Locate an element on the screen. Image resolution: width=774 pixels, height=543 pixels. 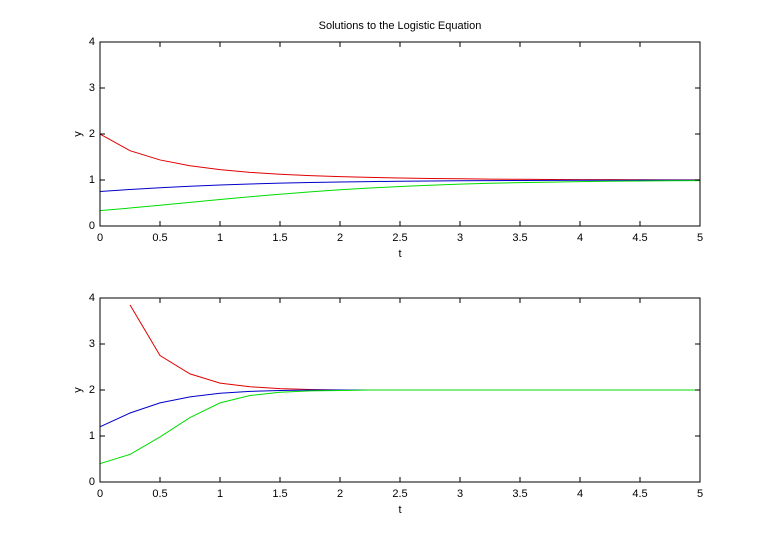
chart-title: Solutions to the Logistic Equation is located at coordinates (400, 26).